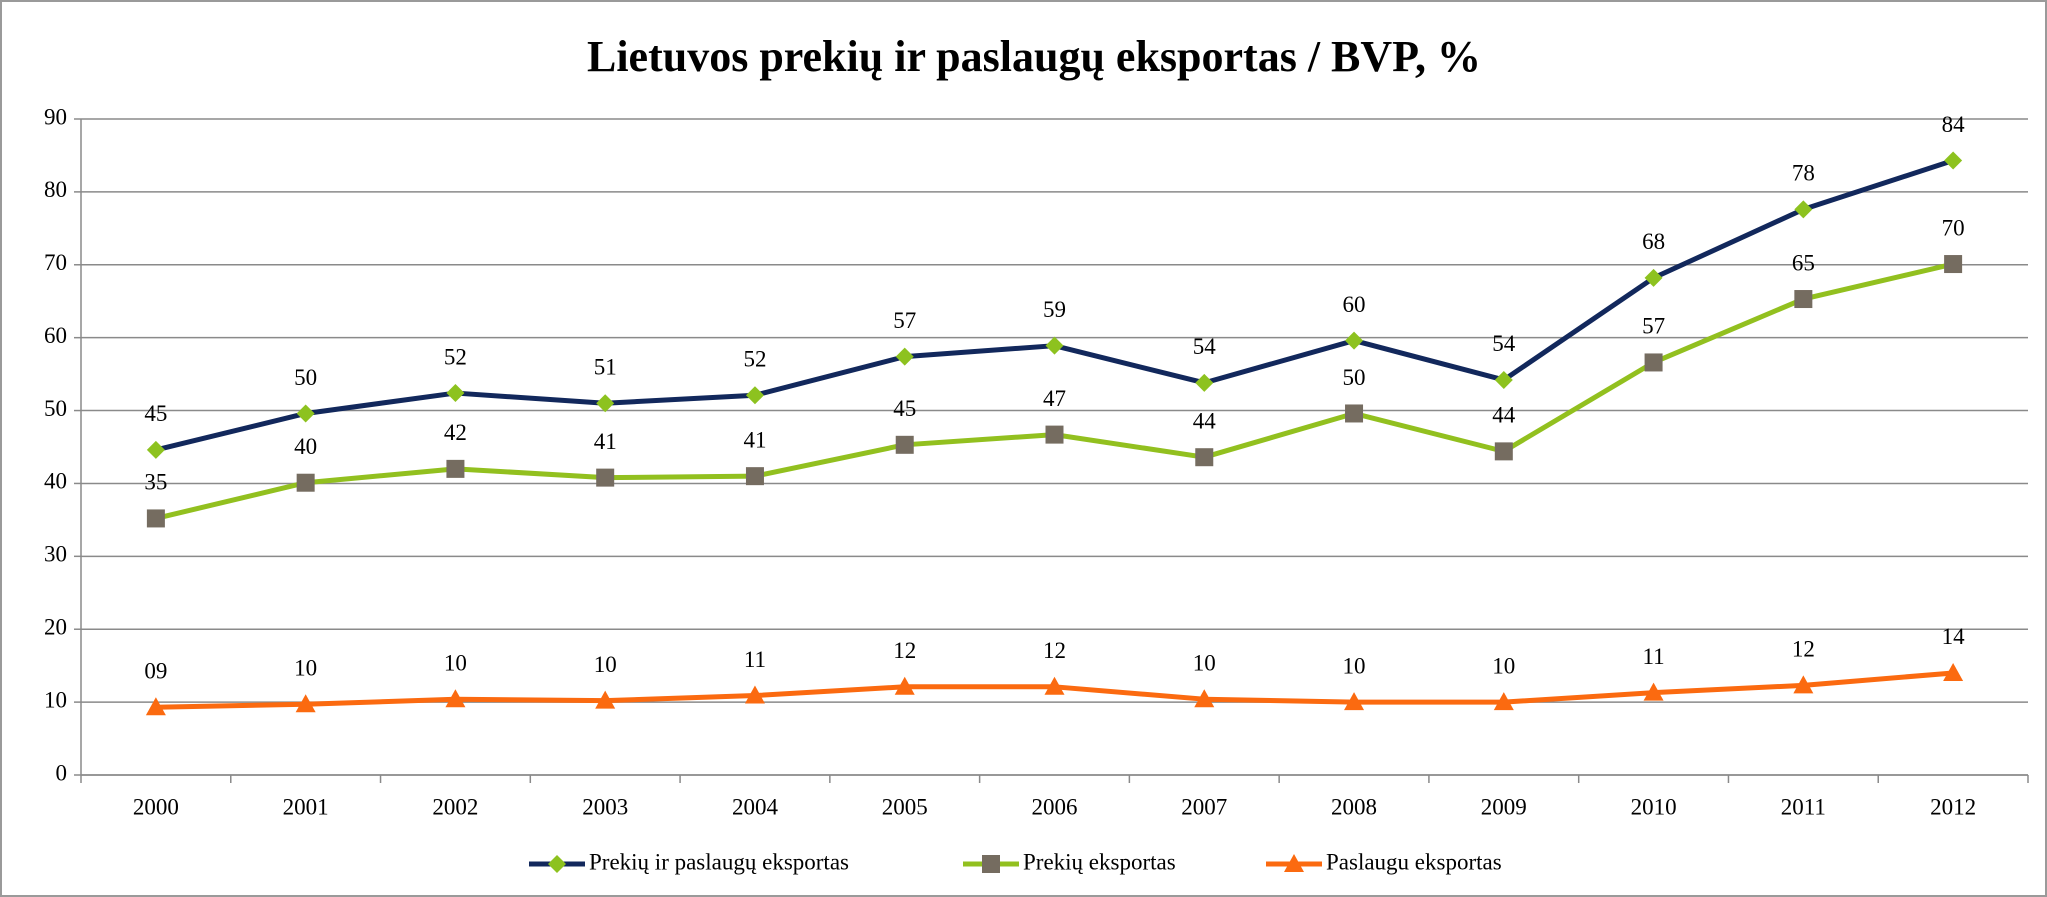 This screenshot has width=2047, height=897. I want to click on y-tick-label: 0, so click(62, 772).